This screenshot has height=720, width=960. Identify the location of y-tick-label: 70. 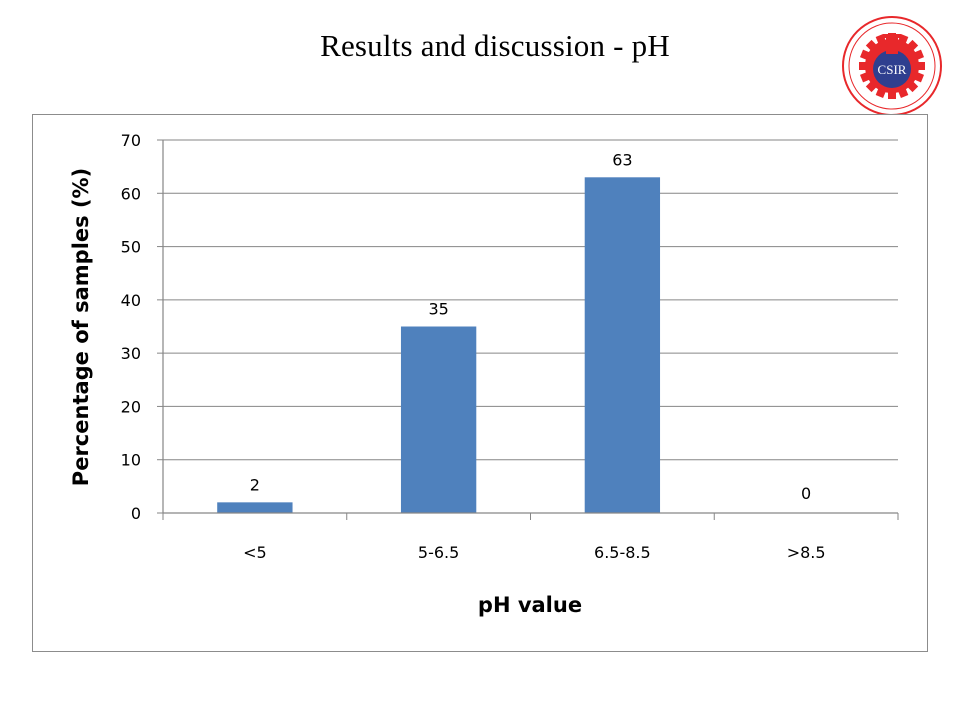
(131, 140).